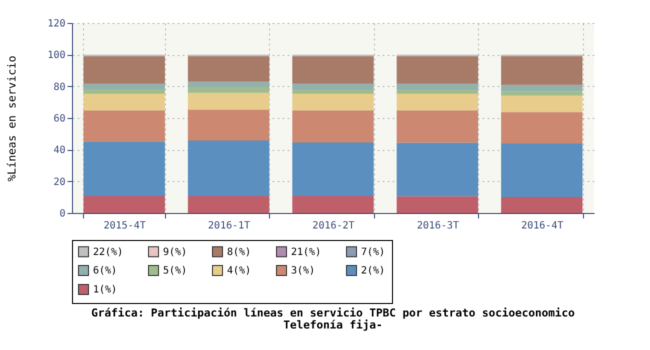 This screenshot has height=350, width=650. I want to click on legend-label: 8(%), so click(239, 252).